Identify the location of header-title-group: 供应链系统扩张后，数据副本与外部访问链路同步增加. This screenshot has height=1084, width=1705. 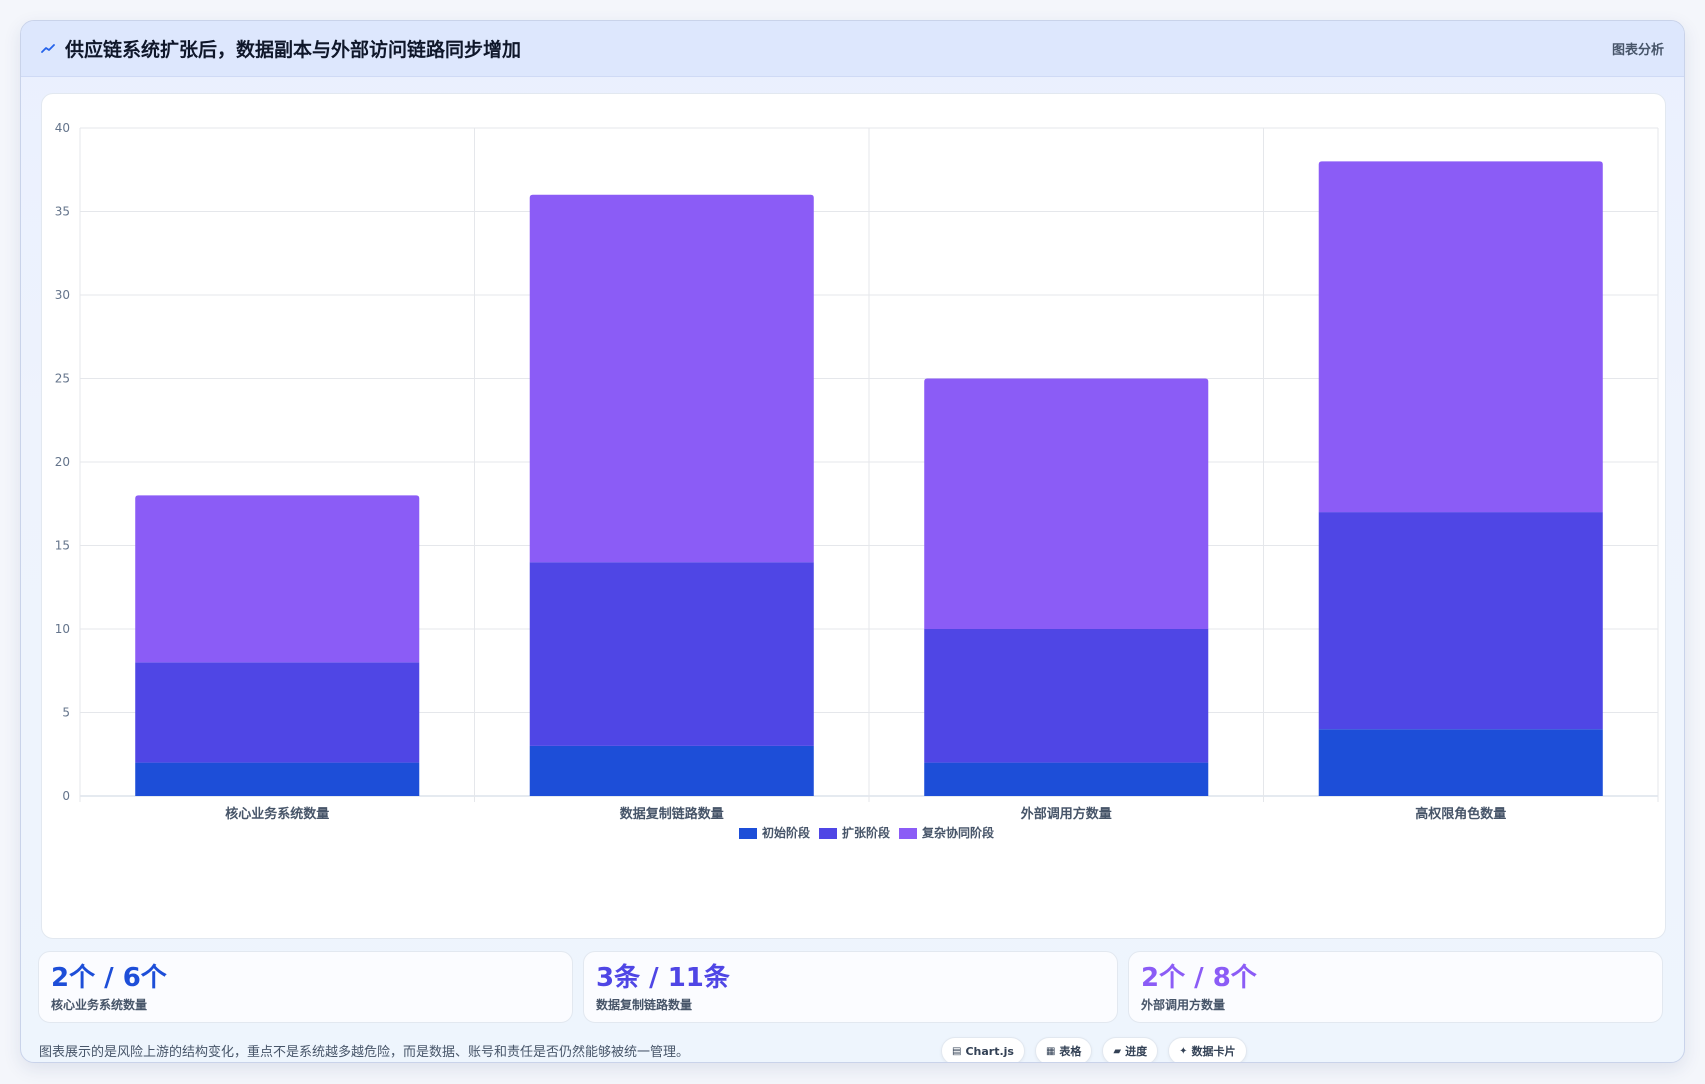
(281, 48).